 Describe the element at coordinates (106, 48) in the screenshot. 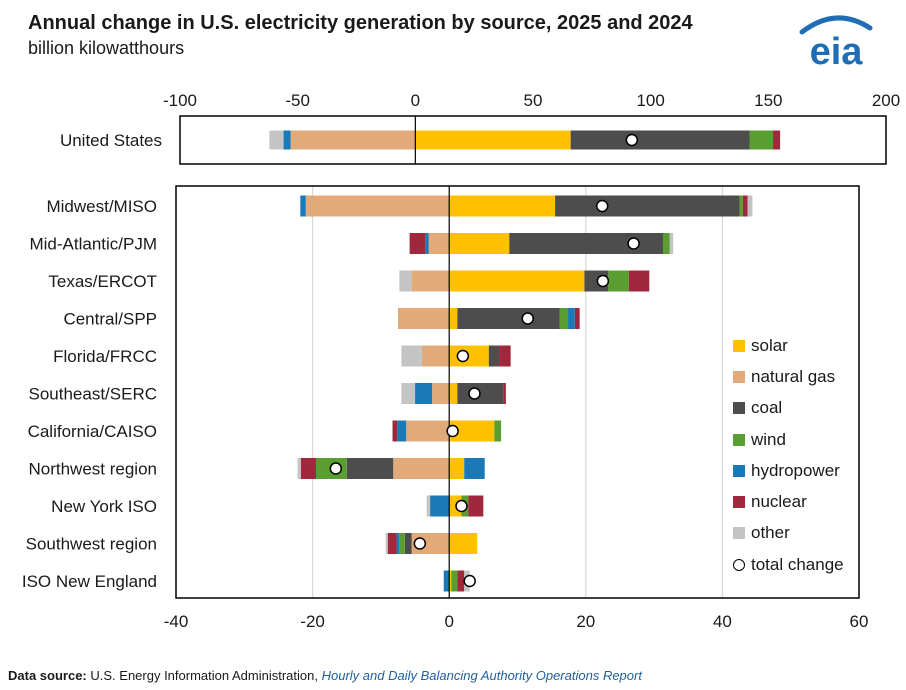

I see `chart-subtitle: billion kilowatthours` at that location.